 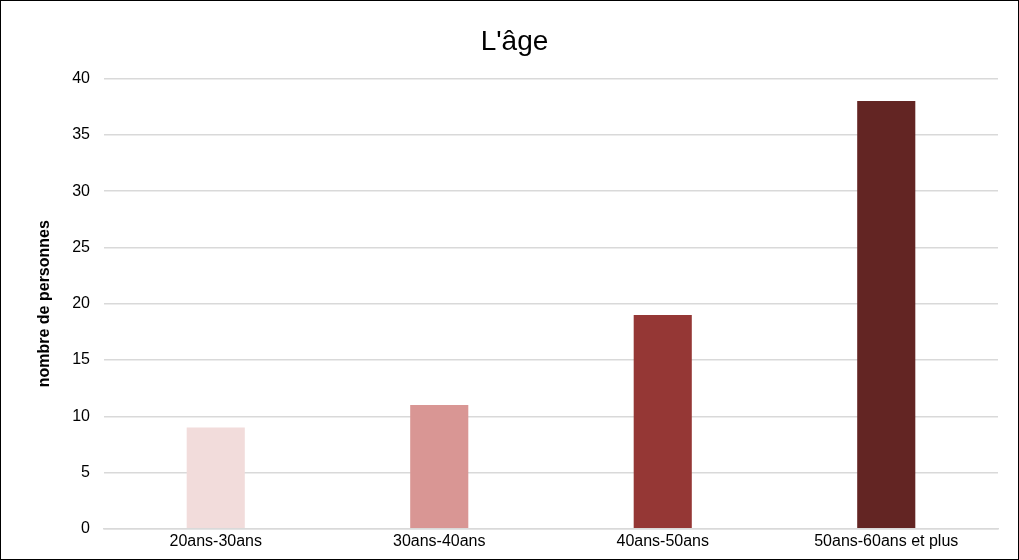 I want to click on y-tick-label: 10, so click(x=81, y=415).